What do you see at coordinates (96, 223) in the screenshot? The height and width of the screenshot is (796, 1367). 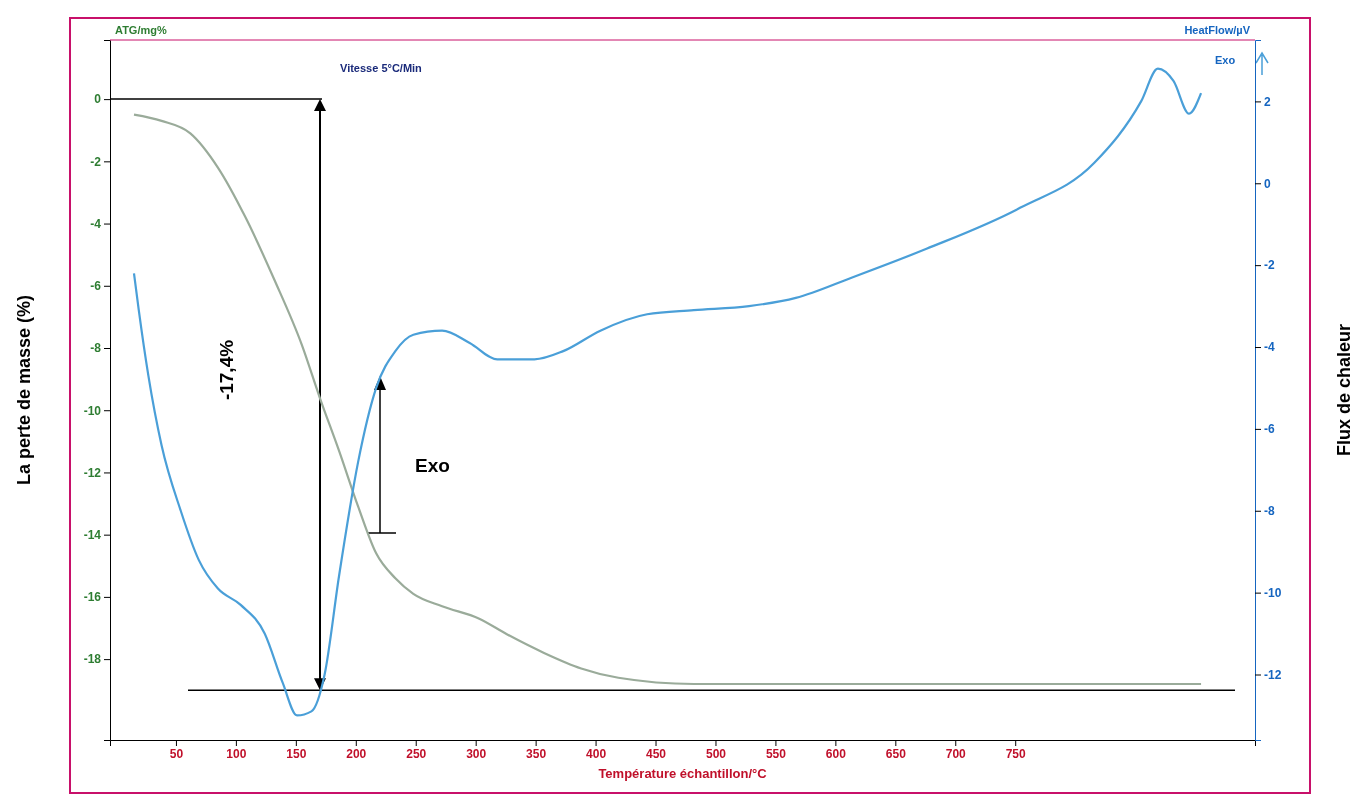 I see `y-tick-label: -4` at bounding box center [96, 223].